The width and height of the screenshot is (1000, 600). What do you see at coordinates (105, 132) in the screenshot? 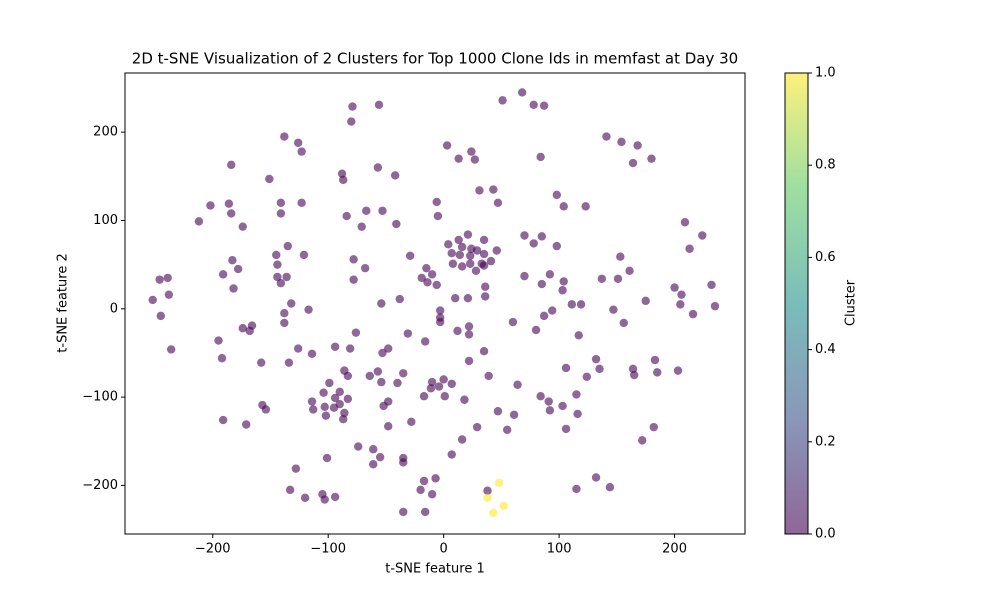
I see `y-tick-label: 200` at bounding box center [105, 132].